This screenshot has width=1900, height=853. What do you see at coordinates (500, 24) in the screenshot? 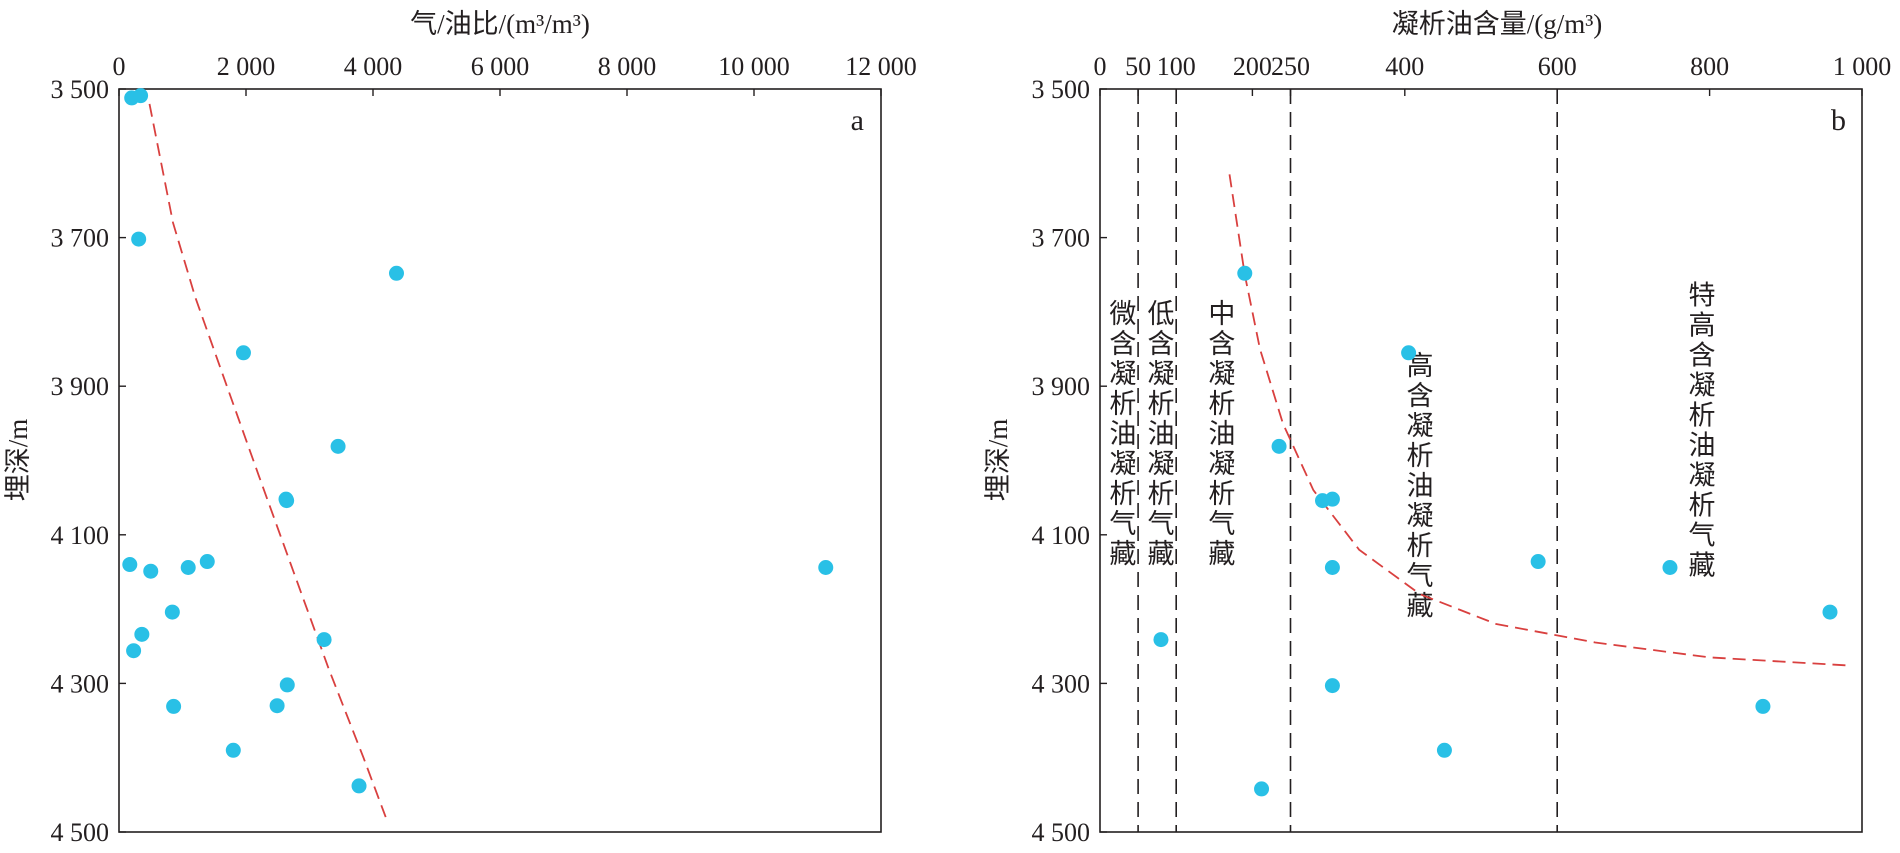
I see `panel-a-x-axis-title: 气/油比/(m³/m³)` at bounding box center [500, 24].